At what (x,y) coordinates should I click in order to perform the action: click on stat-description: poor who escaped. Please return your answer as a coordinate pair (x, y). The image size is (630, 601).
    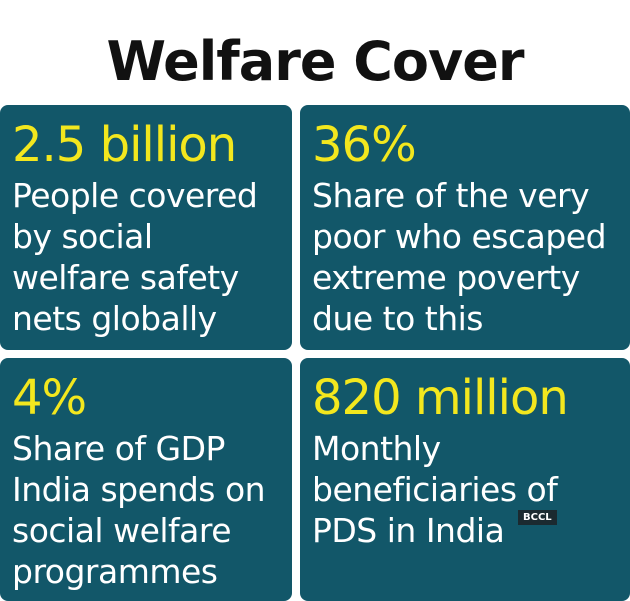
    Looking at the image, I should click on (459, 236).